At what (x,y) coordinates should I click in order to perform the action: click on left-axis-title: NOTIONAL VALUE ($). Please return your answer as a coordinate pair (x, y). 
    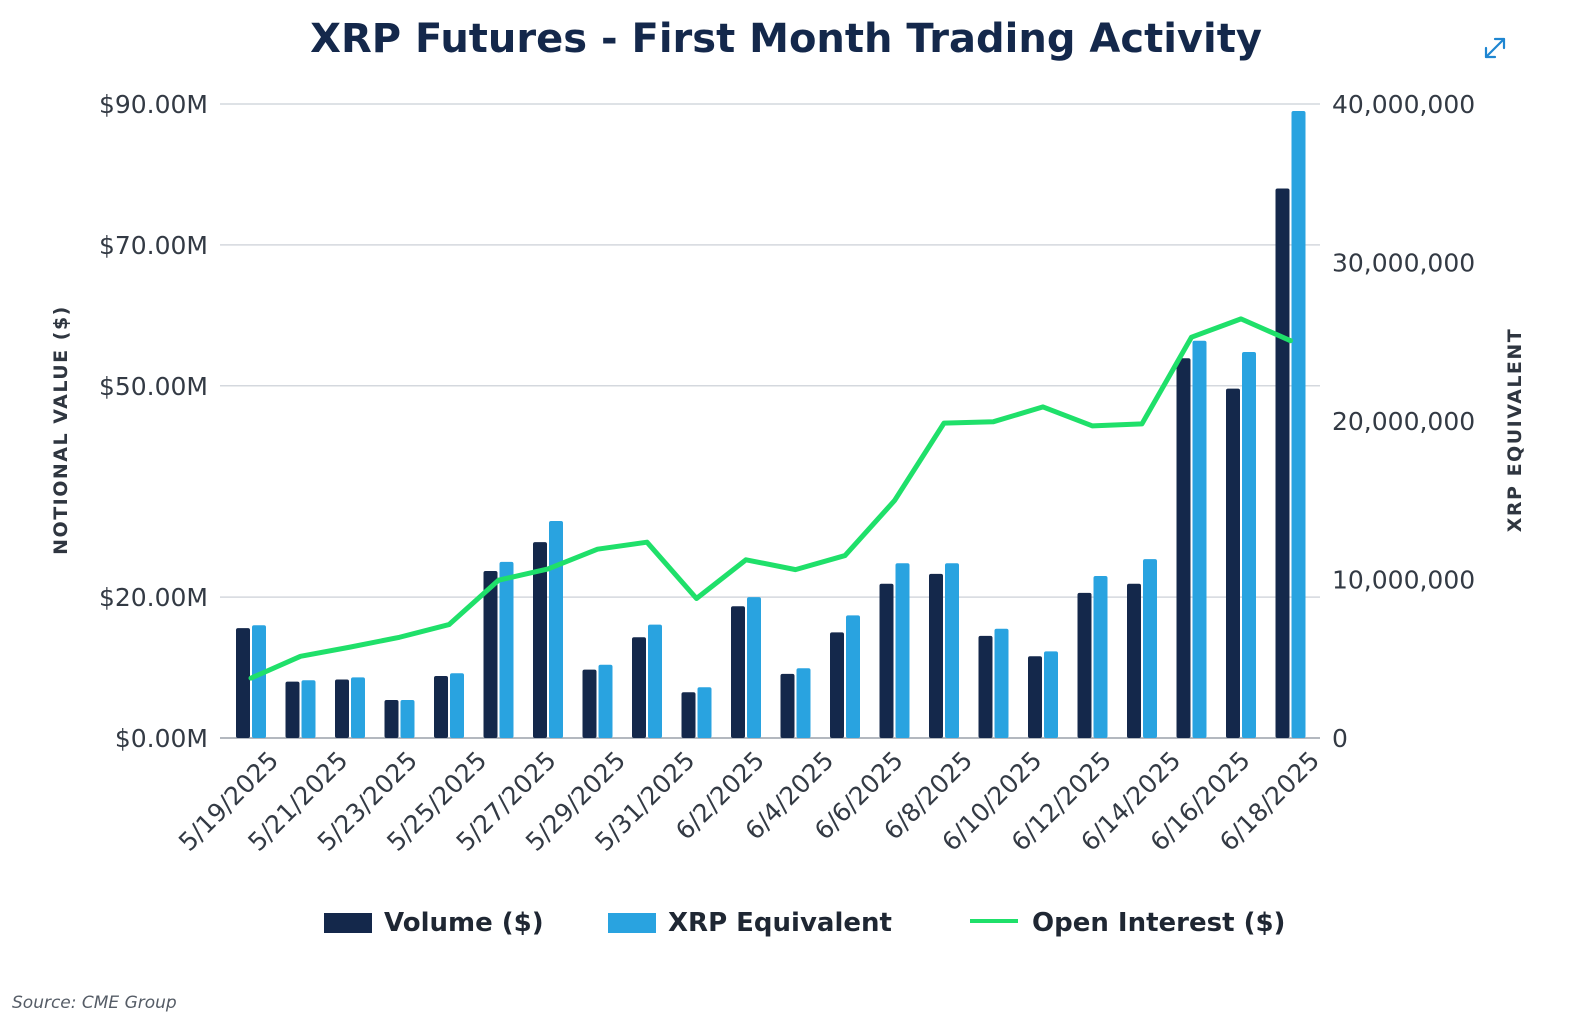
    Looking at the image, I should click on (61, 430).